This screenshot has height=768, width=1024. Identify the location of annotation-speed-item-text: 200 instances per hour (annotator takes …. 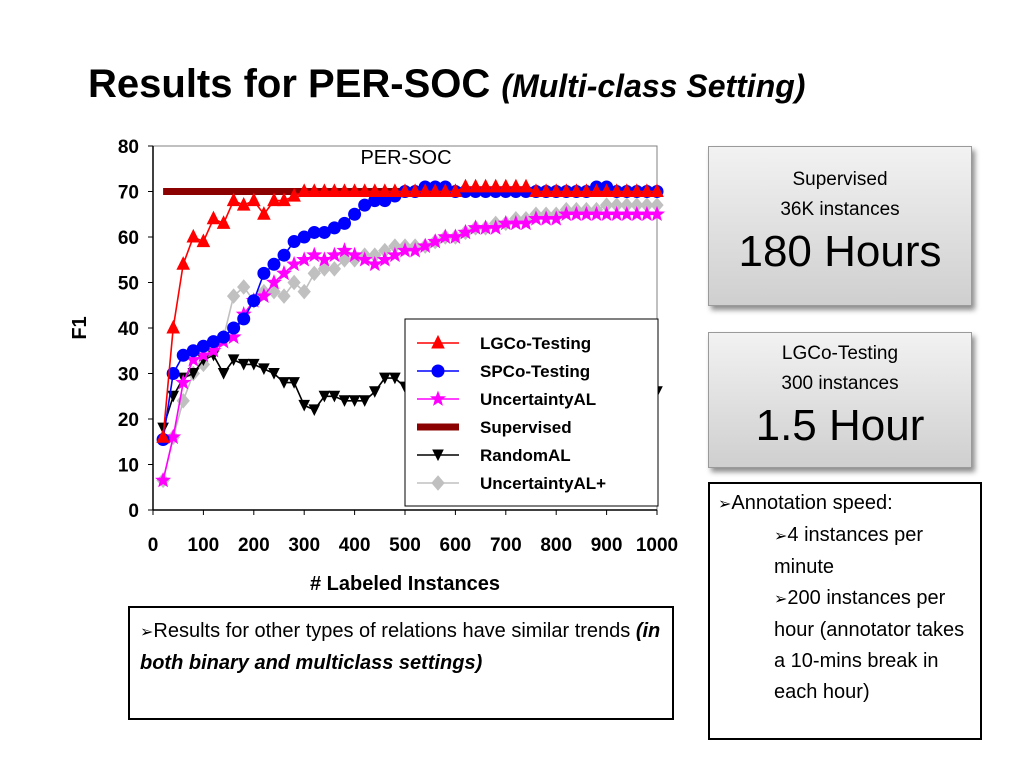
(869, 645).